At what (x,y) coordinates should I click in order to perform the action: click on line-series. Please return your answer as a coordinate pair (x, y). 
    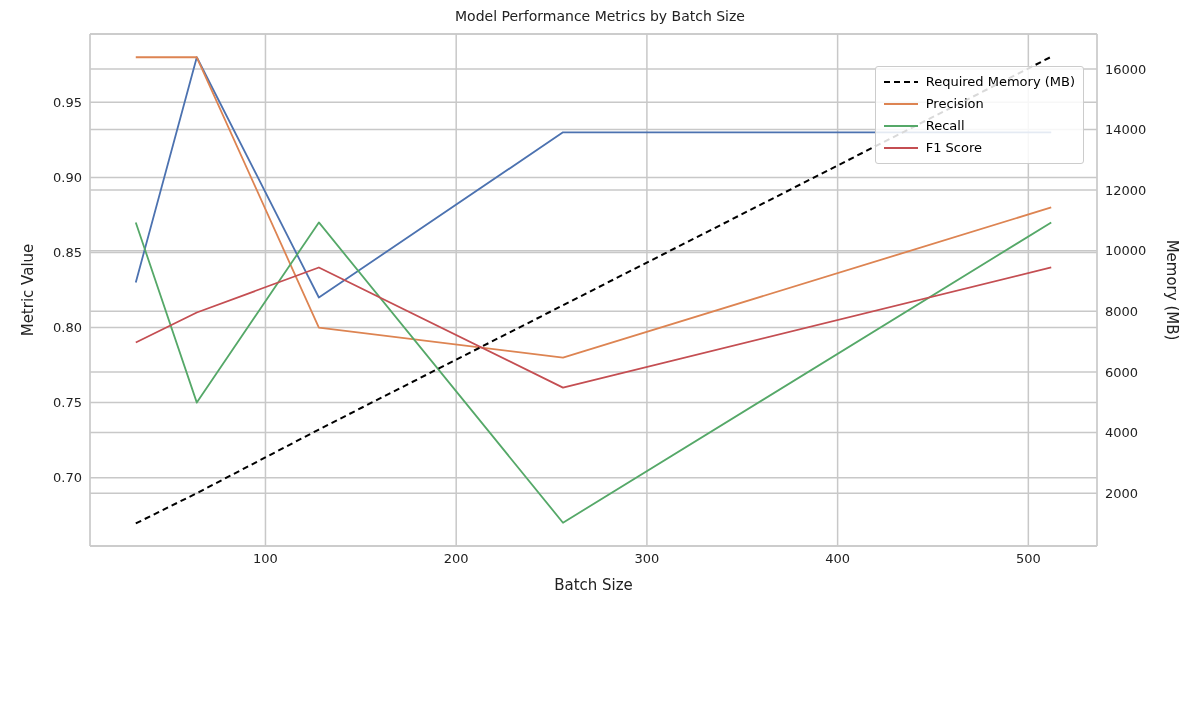
    Looking at the image, I should click on (593, 327).